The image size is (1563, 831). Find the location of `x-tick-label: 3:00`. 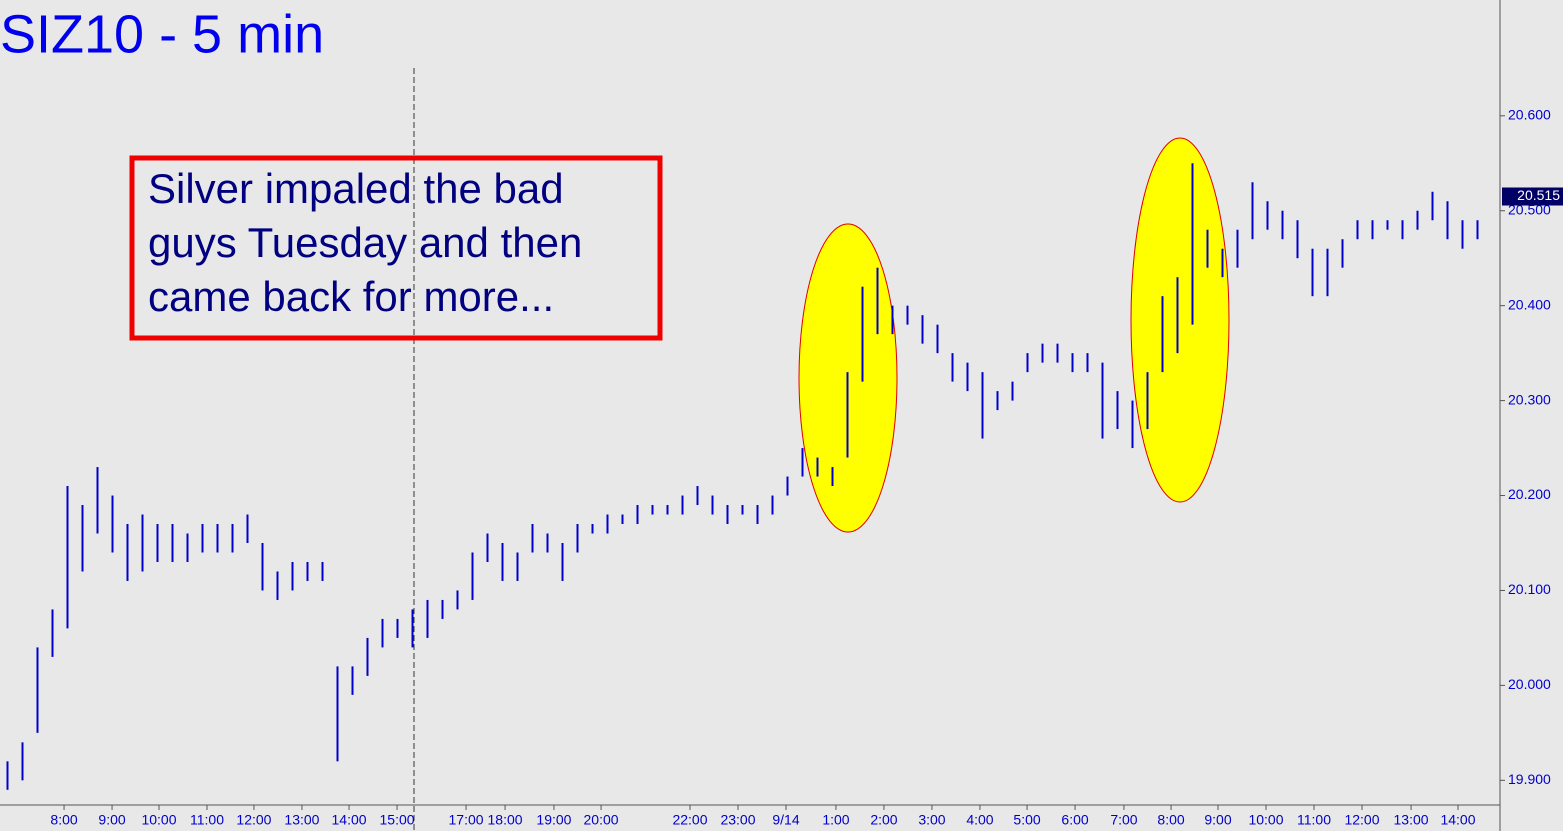

x-tick-label: 3:00 is located at coordinates (931, 820).